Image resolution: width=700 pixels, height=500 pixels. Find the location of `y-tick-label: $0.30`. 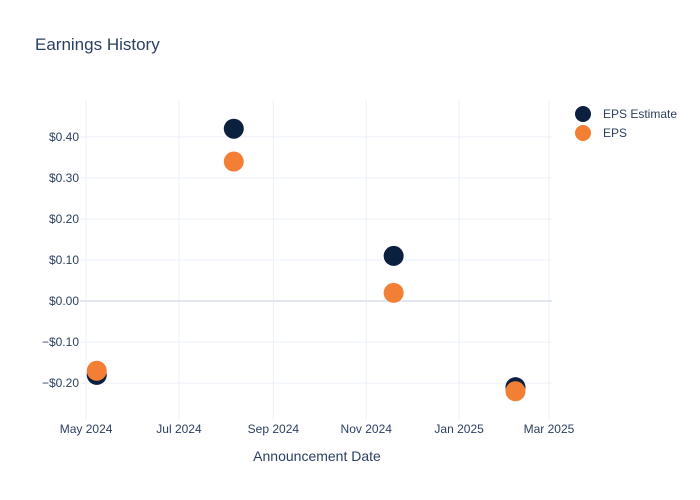

y-tick-label: $0.30 is located at coordinates (64, 178).